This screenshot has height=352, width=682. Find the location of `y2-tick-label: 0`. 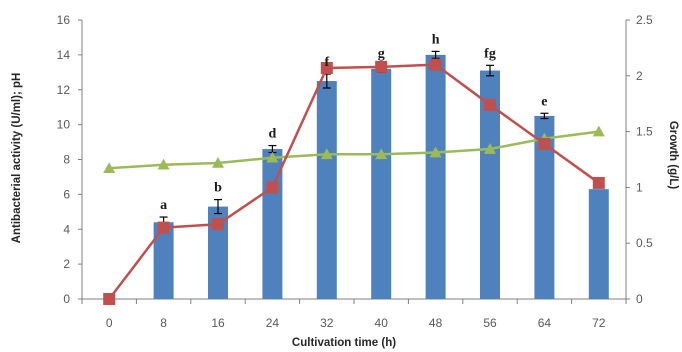

y2-tick-label: 0 is located at coordinates (639, 299).